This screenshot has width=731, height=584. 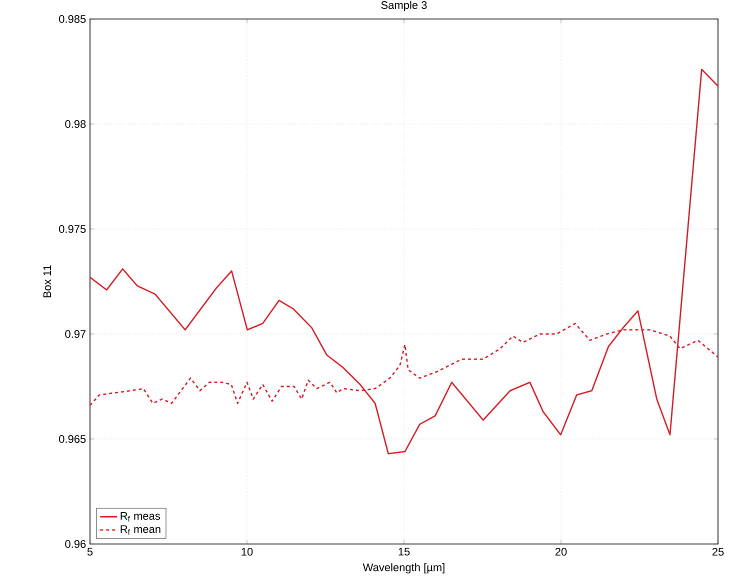 What do you see at coordinates (404, 6) in the screenshot?
I see `chart-title: Sample 3` at bounding box center [404, 6].